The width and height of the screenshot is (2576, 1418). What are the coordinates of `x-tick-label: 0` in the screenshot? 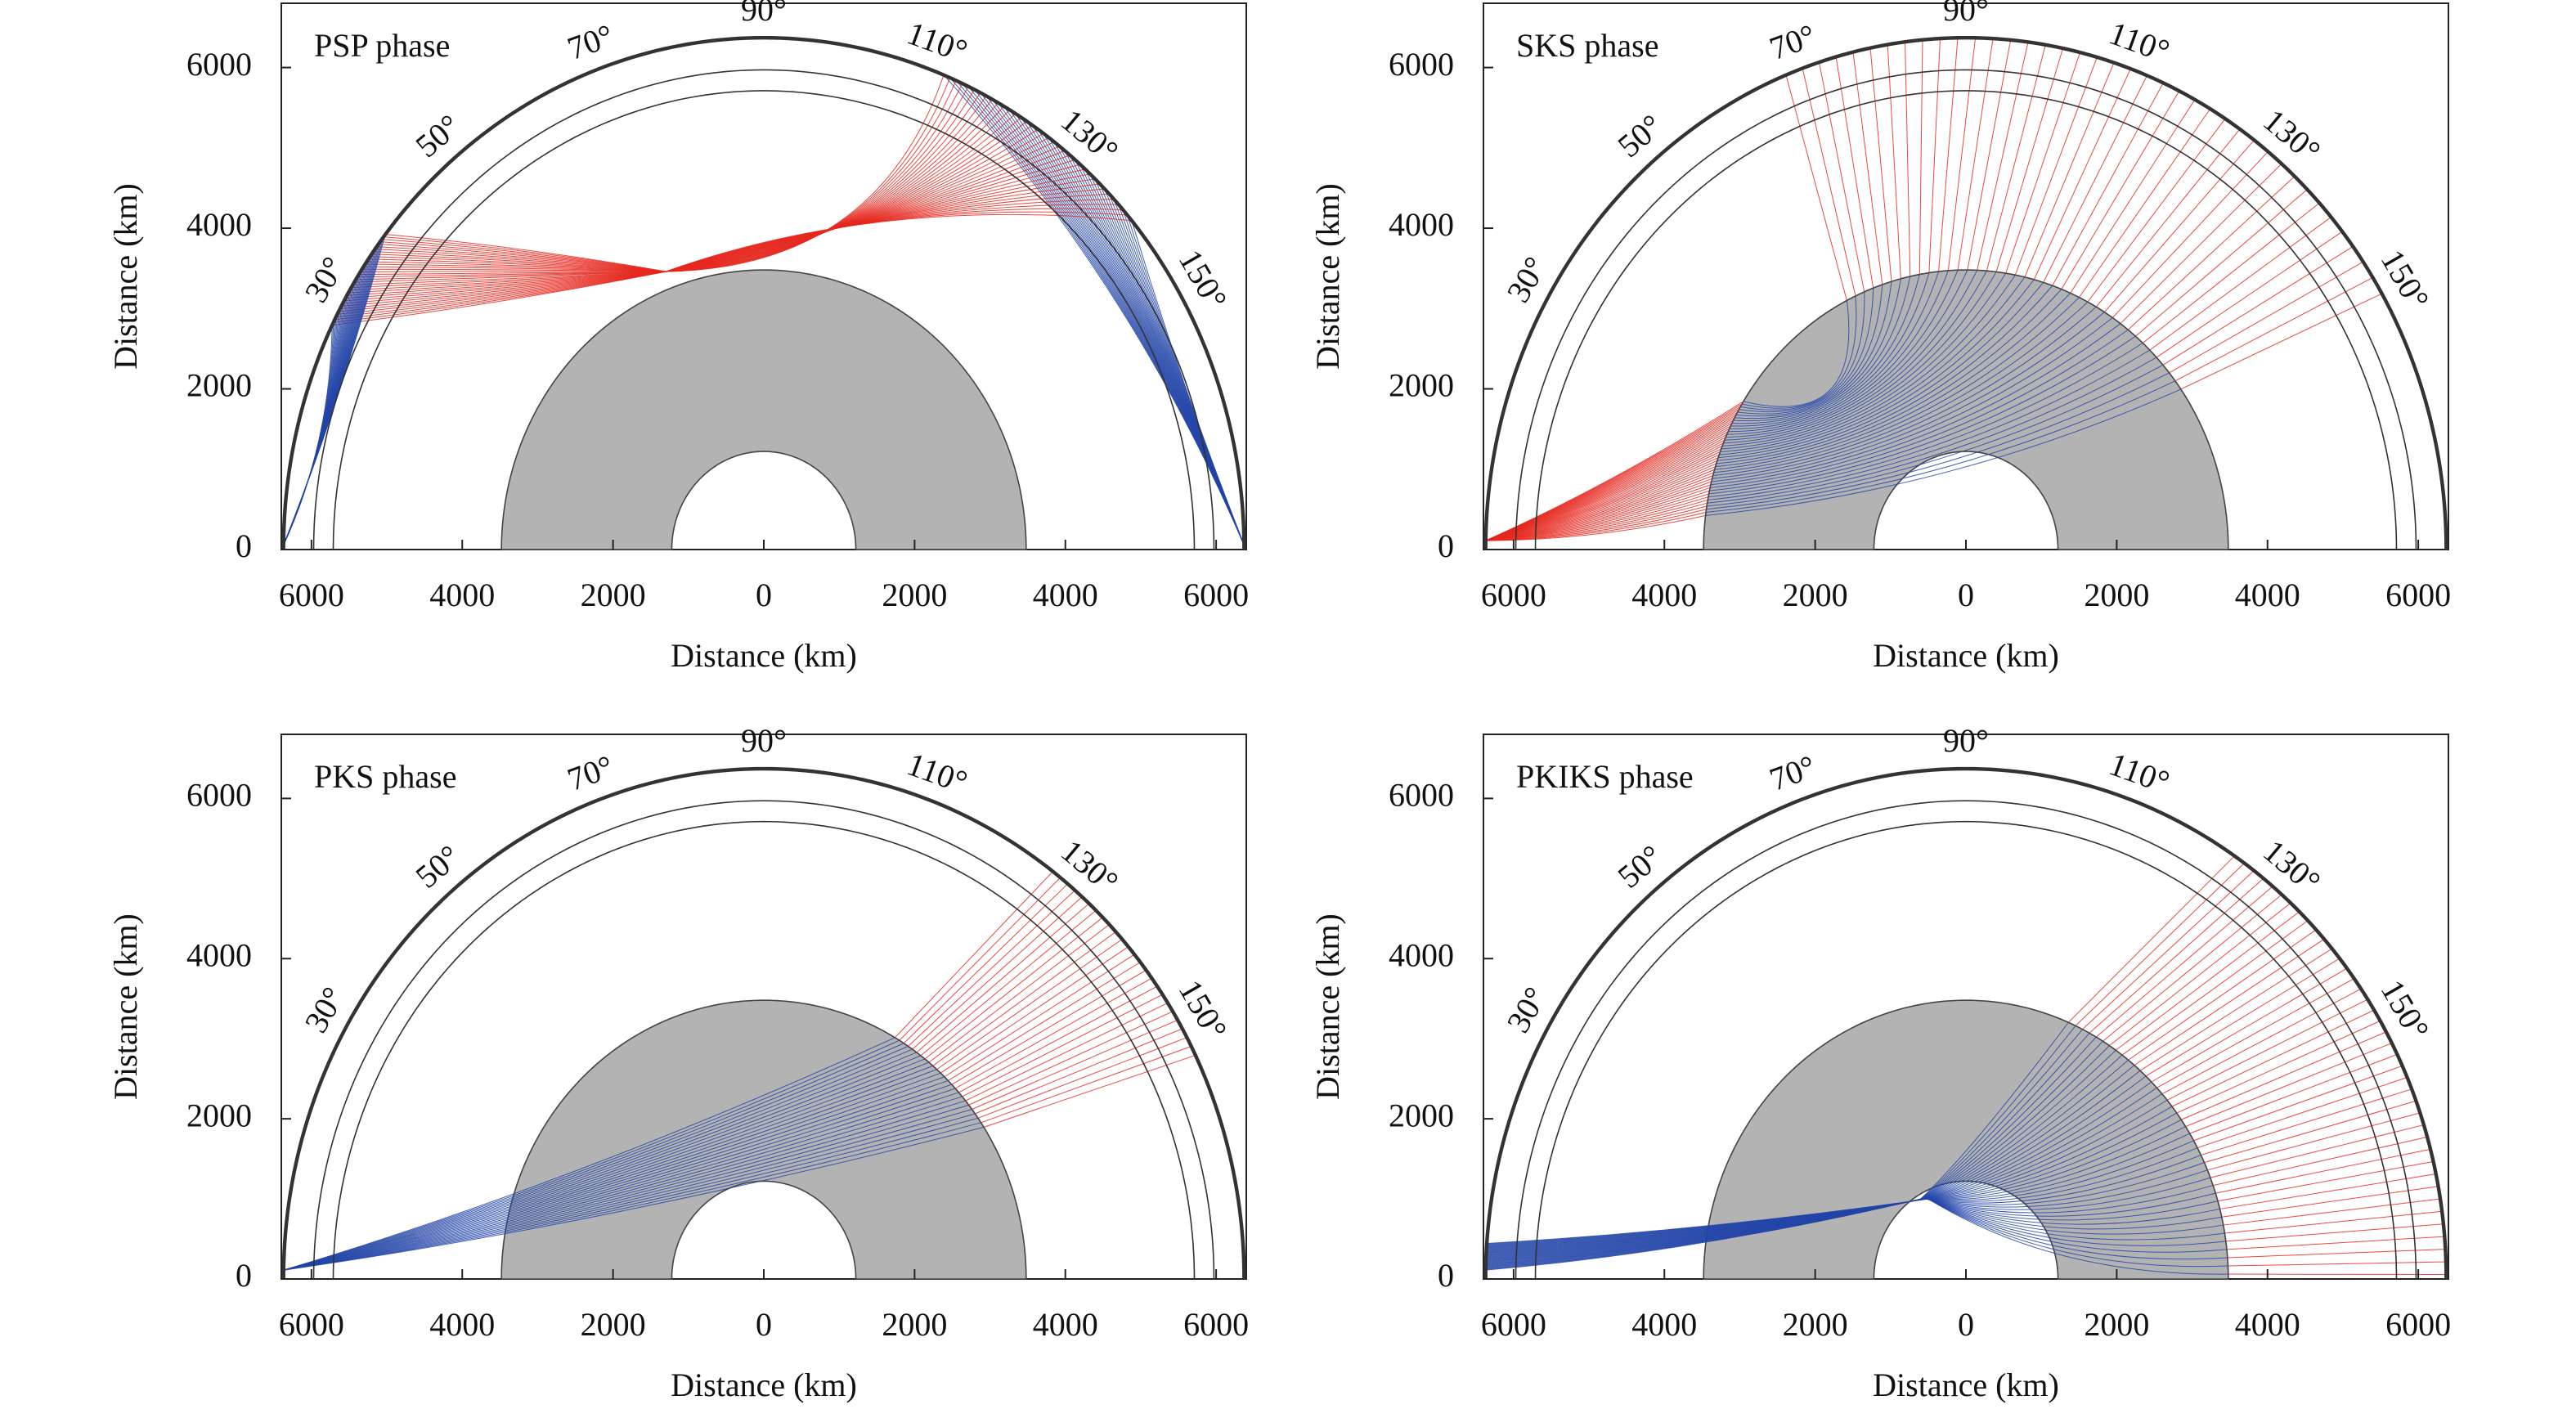 It's located at (764, 1324).